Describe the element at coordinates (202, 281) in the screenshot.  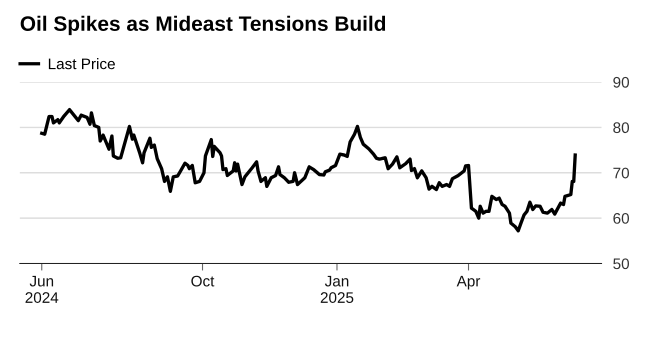
I see `x-tick-label: Oct` at that location.